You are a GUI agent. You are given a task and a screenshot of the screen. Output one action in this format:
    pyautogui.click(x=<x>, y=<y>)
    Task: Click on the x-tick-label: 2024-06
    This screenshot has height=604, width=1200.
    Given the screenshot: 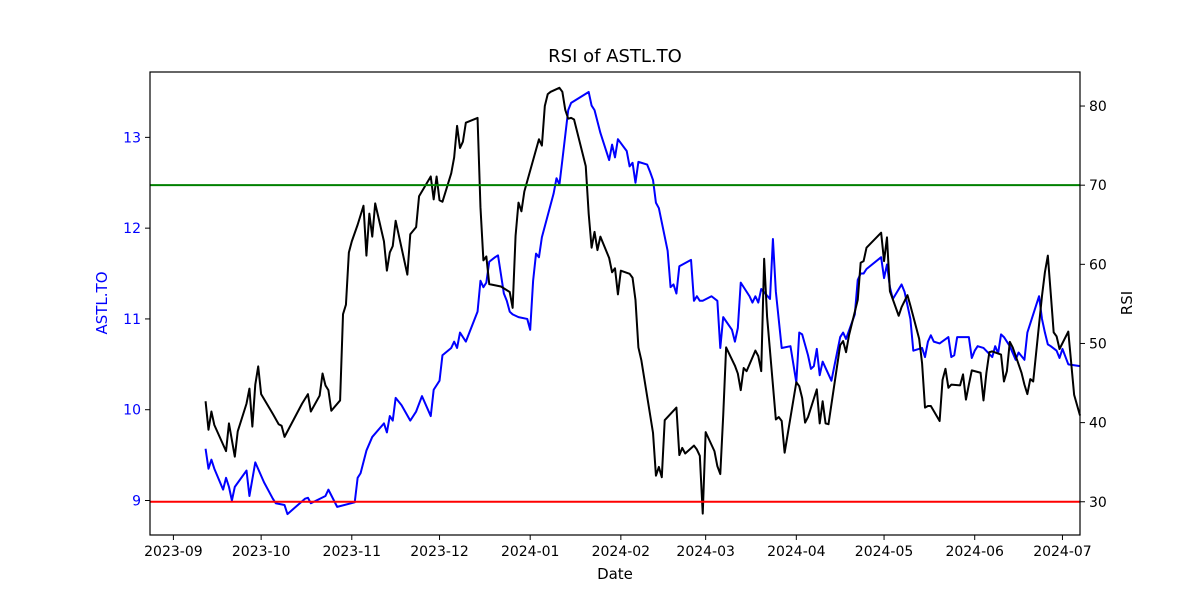 What is the action you would take?
    pyautogui.click(x=974, y=552)
    